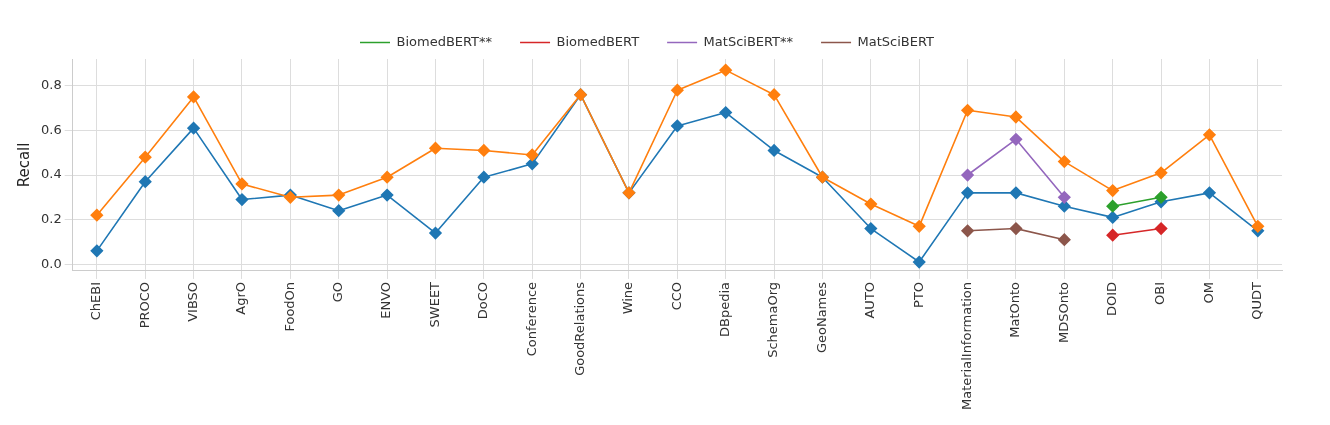 The height and width of the screenshot is (425, 1330). Describe the element at coordinates (531, 319) in the screenshot. I see `x-tick-label: Conference` at that location.